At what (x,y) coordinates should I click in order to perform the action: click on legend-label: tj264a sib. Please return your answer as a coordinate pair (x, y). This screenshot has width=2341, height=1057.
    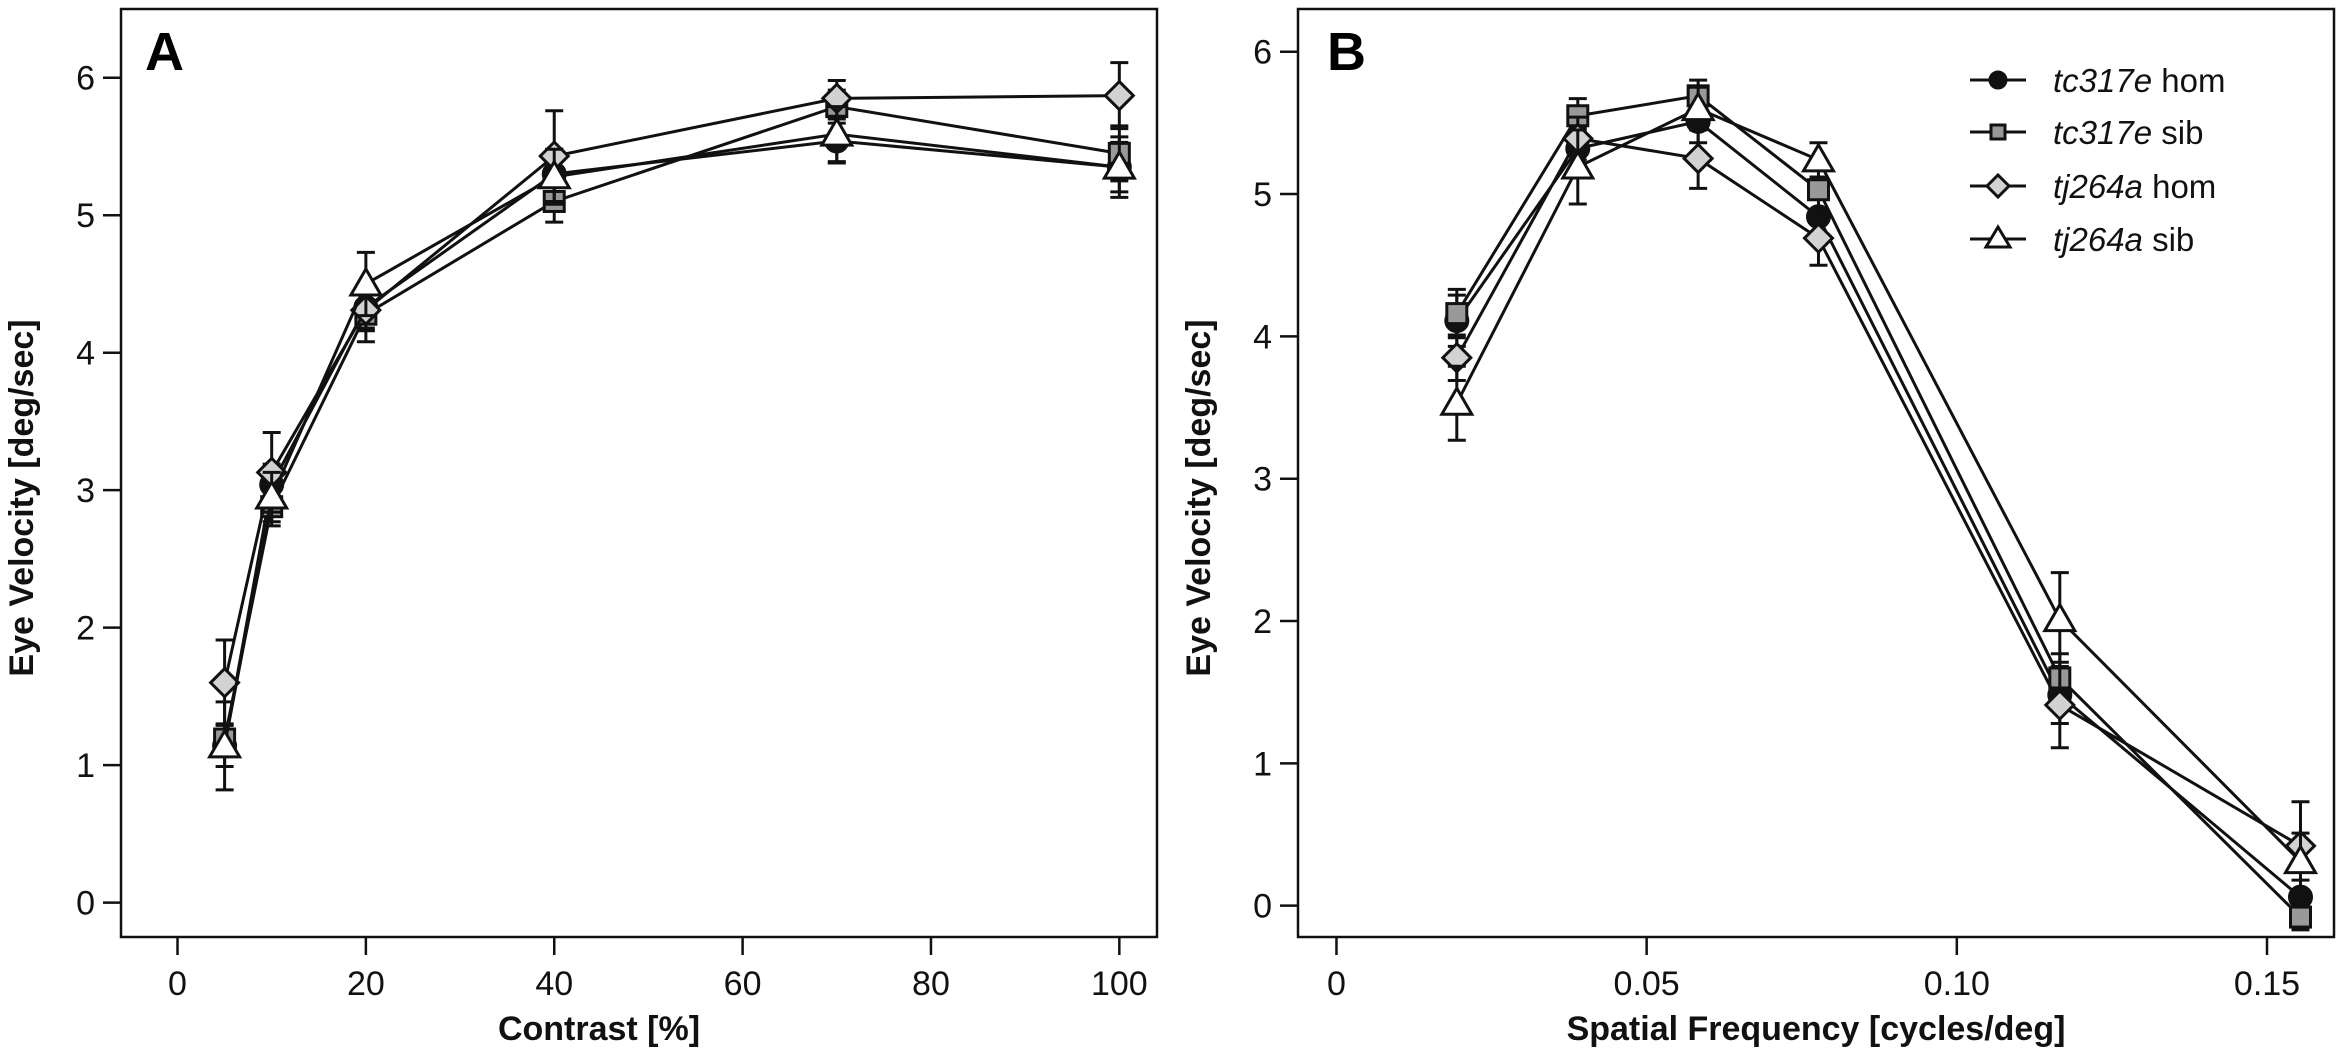
    Looking at the image, I should click on (2123, 239).